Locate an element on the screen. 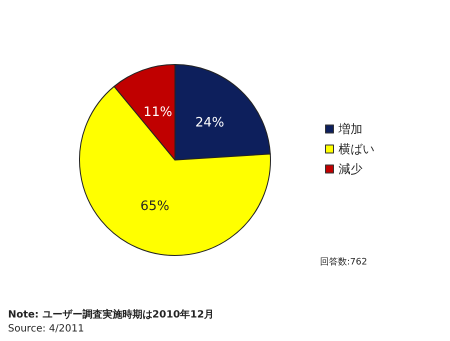 The width and height of the screenshot is (450, 341). text: 回答数:762 is located at coordinates (344, 262).